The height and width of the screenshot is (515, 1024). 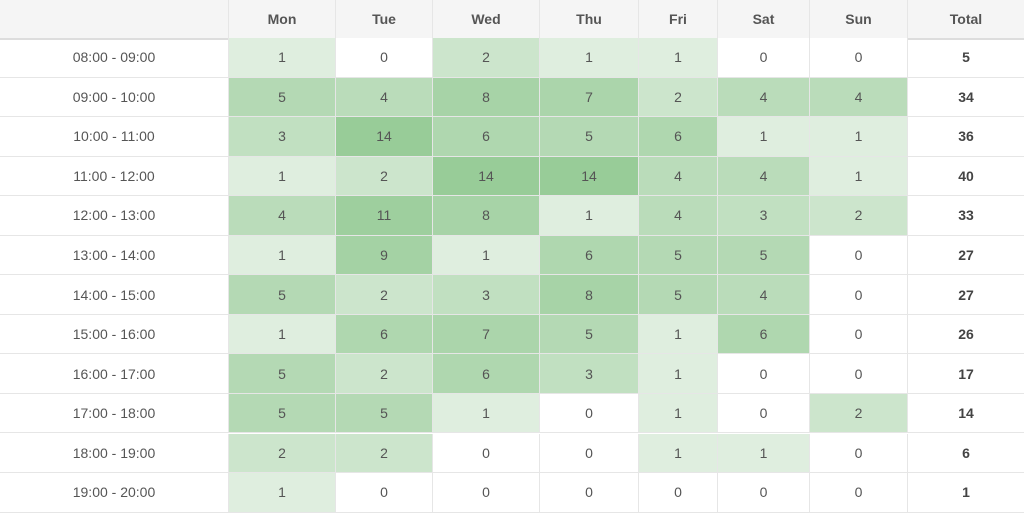 I want to click on row-total: 27, so click(x=965, y=255).